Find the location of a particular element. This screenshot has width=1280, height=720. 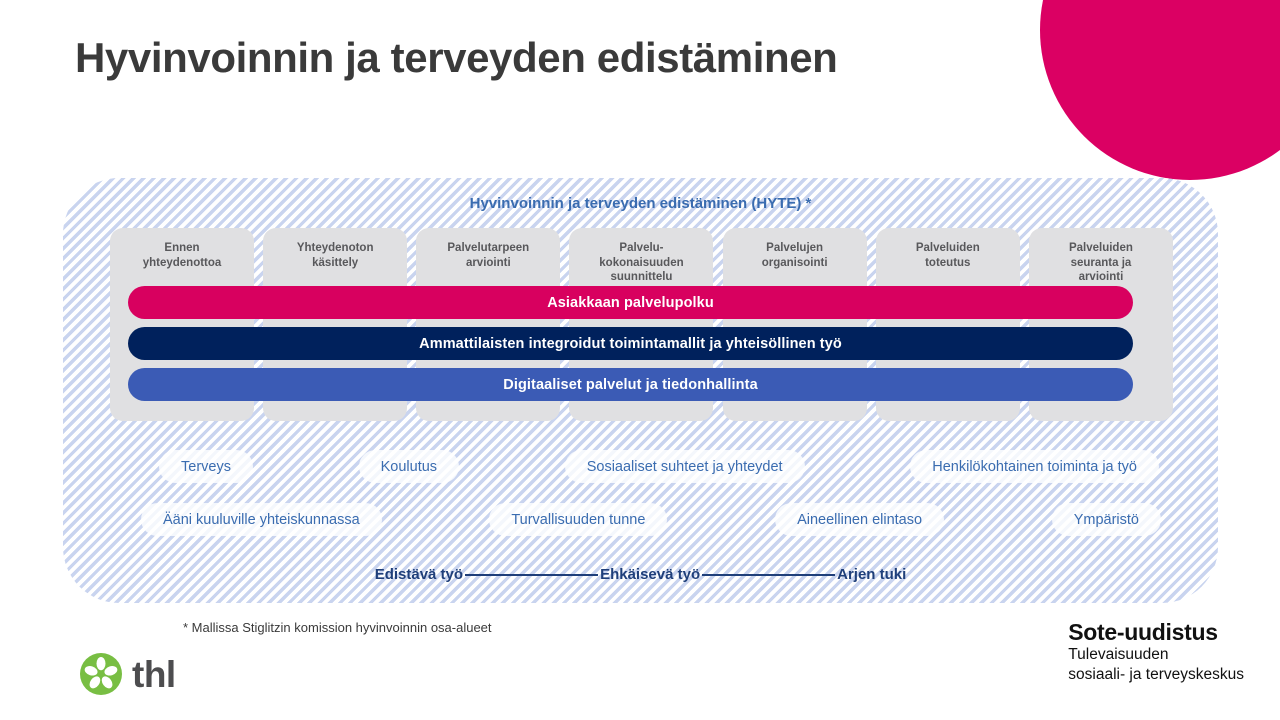

process-step-label: Ennen yhteydenottoa is located at coordinates (182, 255).